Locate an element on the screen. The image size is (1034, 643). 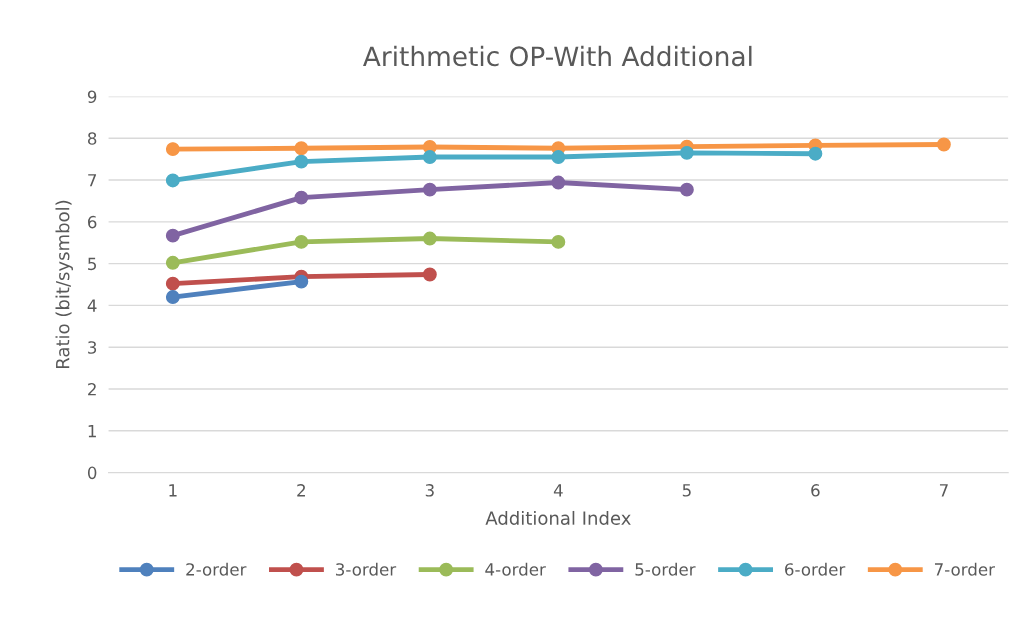
y-tick-label: 4 is located at coordinates (92, 305).